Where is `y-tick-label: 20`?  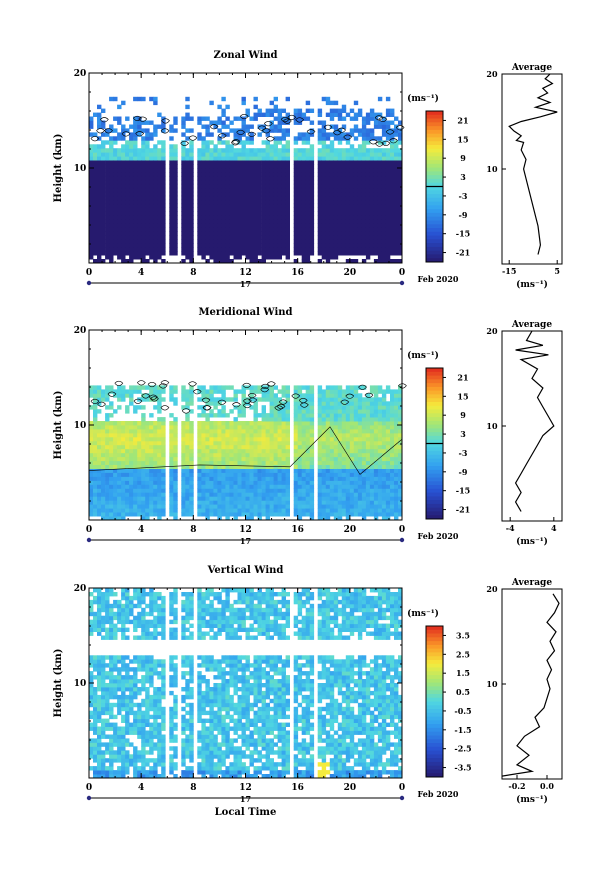
y-tick-label: 20 is located at coordinates (80, 74).